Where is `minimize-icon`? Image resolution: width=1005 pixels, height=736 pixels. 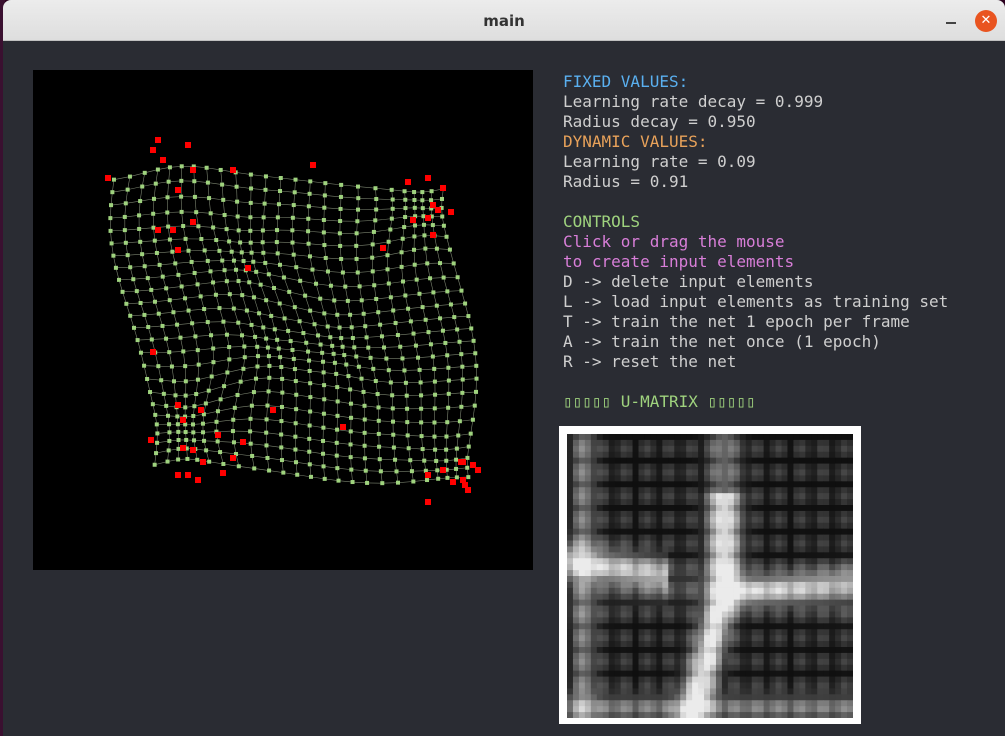
minimize-icon is located at coordinates (951, 20).